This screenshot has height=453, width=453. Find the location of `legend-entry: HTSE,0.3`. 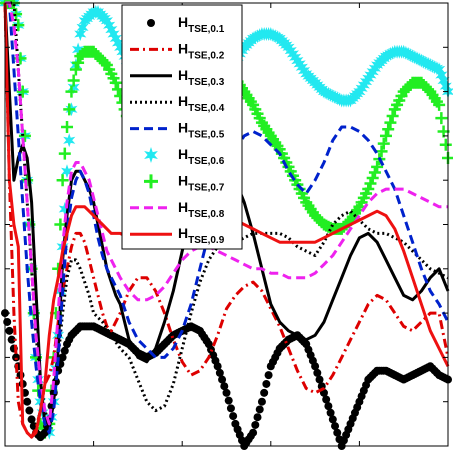

legend-entry: HTSE,0.3 is located at coordinates (177, 77).